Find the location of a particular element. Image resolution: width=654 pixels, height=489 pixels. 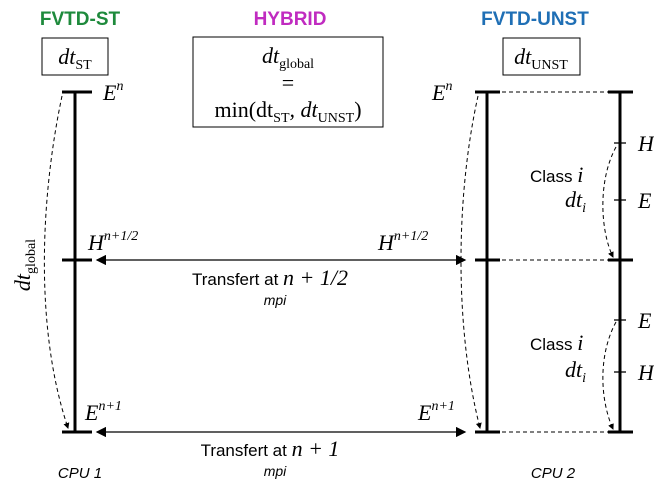

box-left is located at coordinates (75, 56).